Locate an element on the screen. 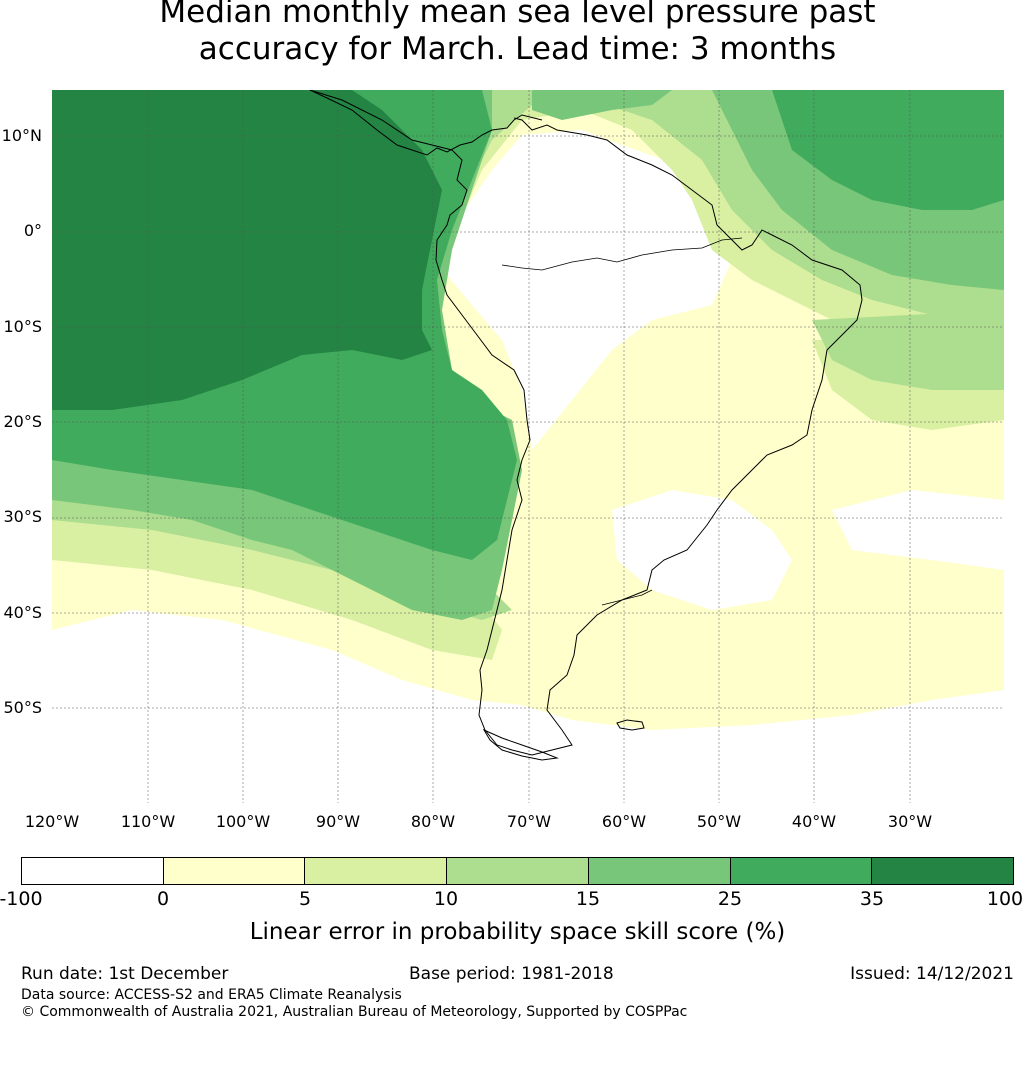 Image resolution: width=1035 pixels, height=1065 pixels. lat-label-50s: 50°S is located at coordinates (22, 707).